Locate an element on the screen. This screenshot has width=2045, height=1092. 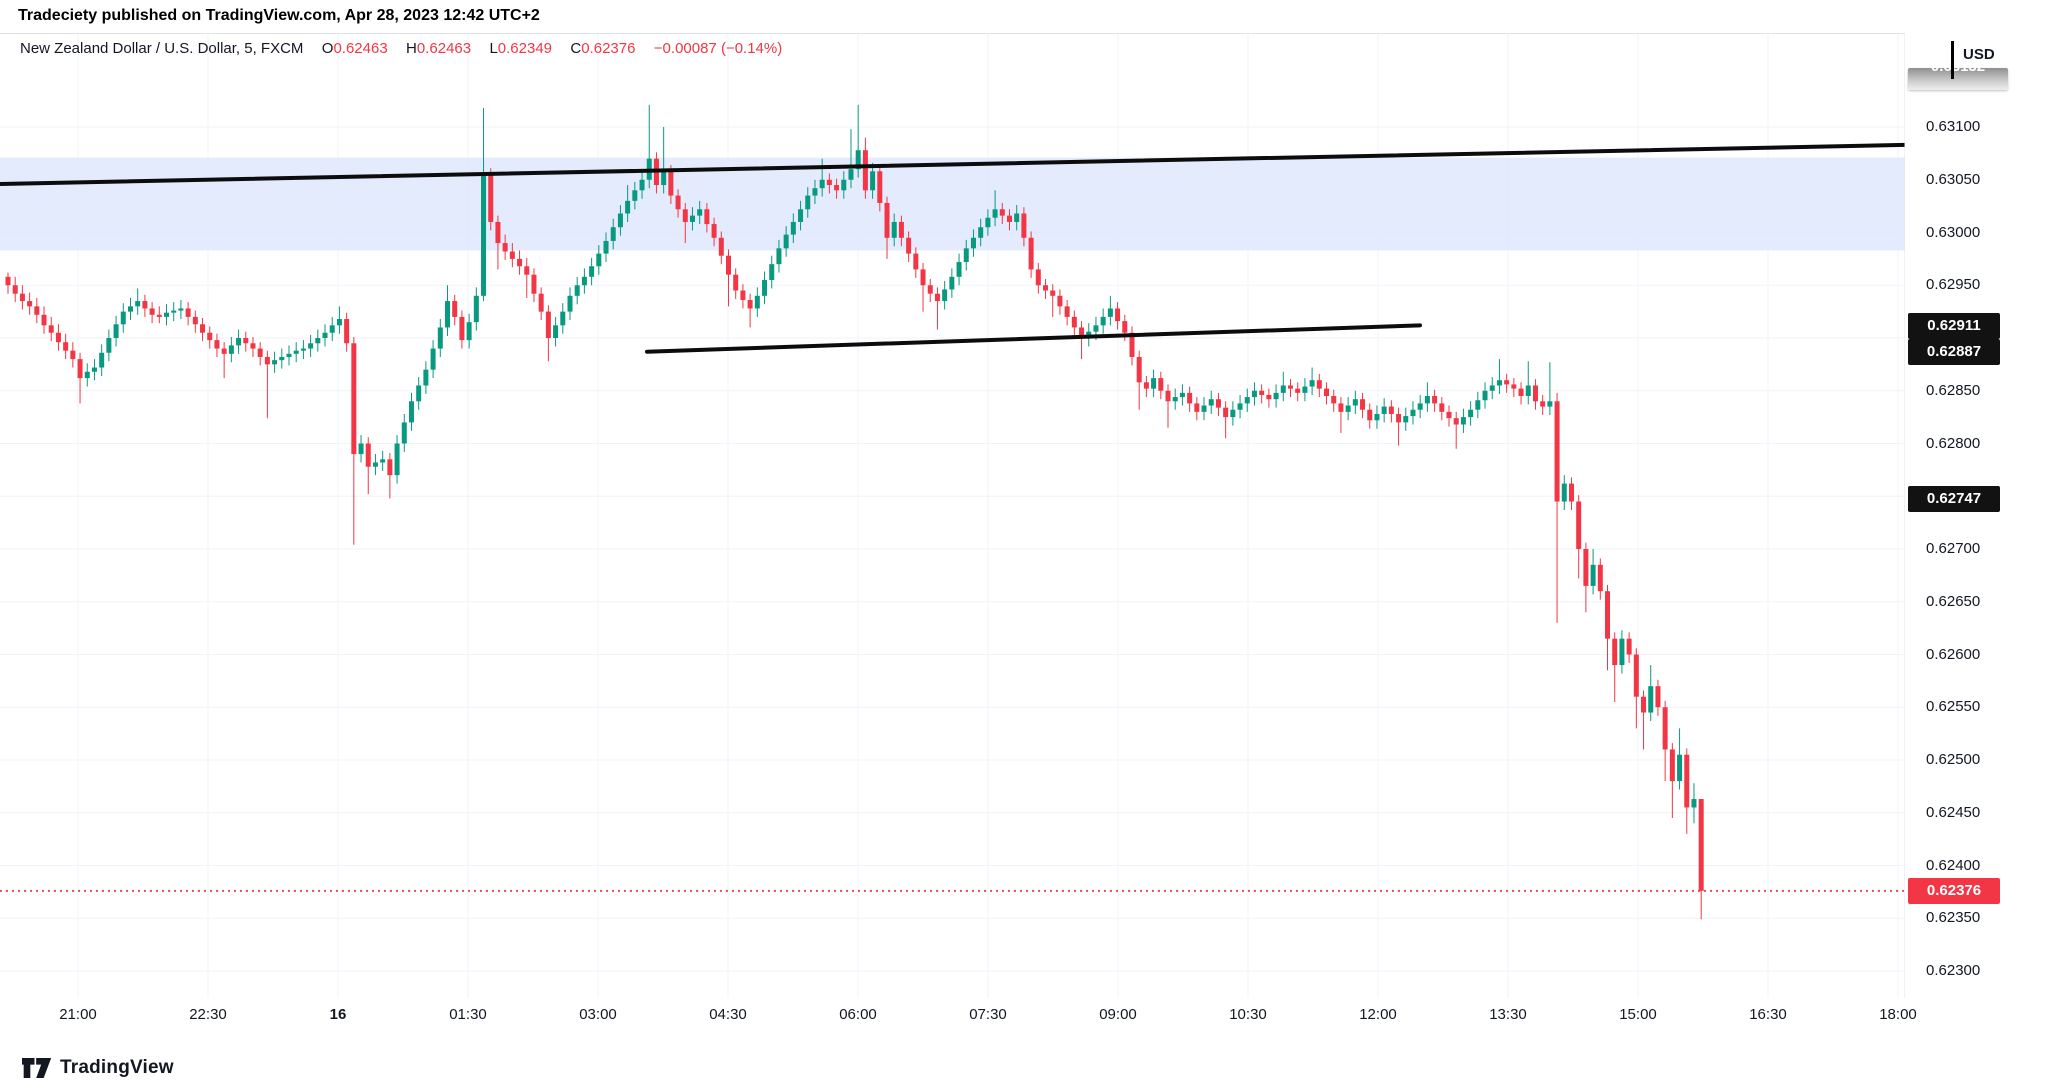
price-tick-label: 0.62400 is located at coordinates (1953, 865).